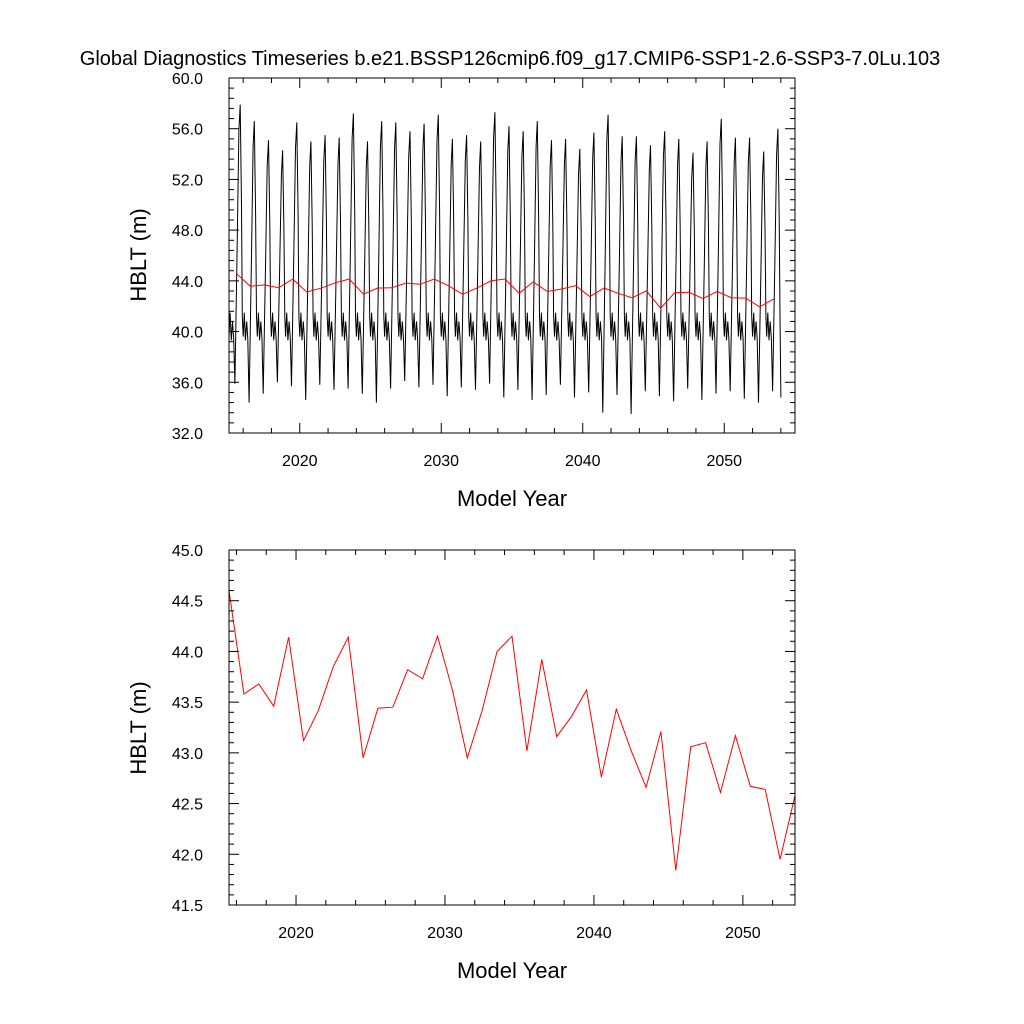  Describe the element at coordinates (187, 652) in the screenshot. I see `bottom-y-tick-label: 44.0` at that location.